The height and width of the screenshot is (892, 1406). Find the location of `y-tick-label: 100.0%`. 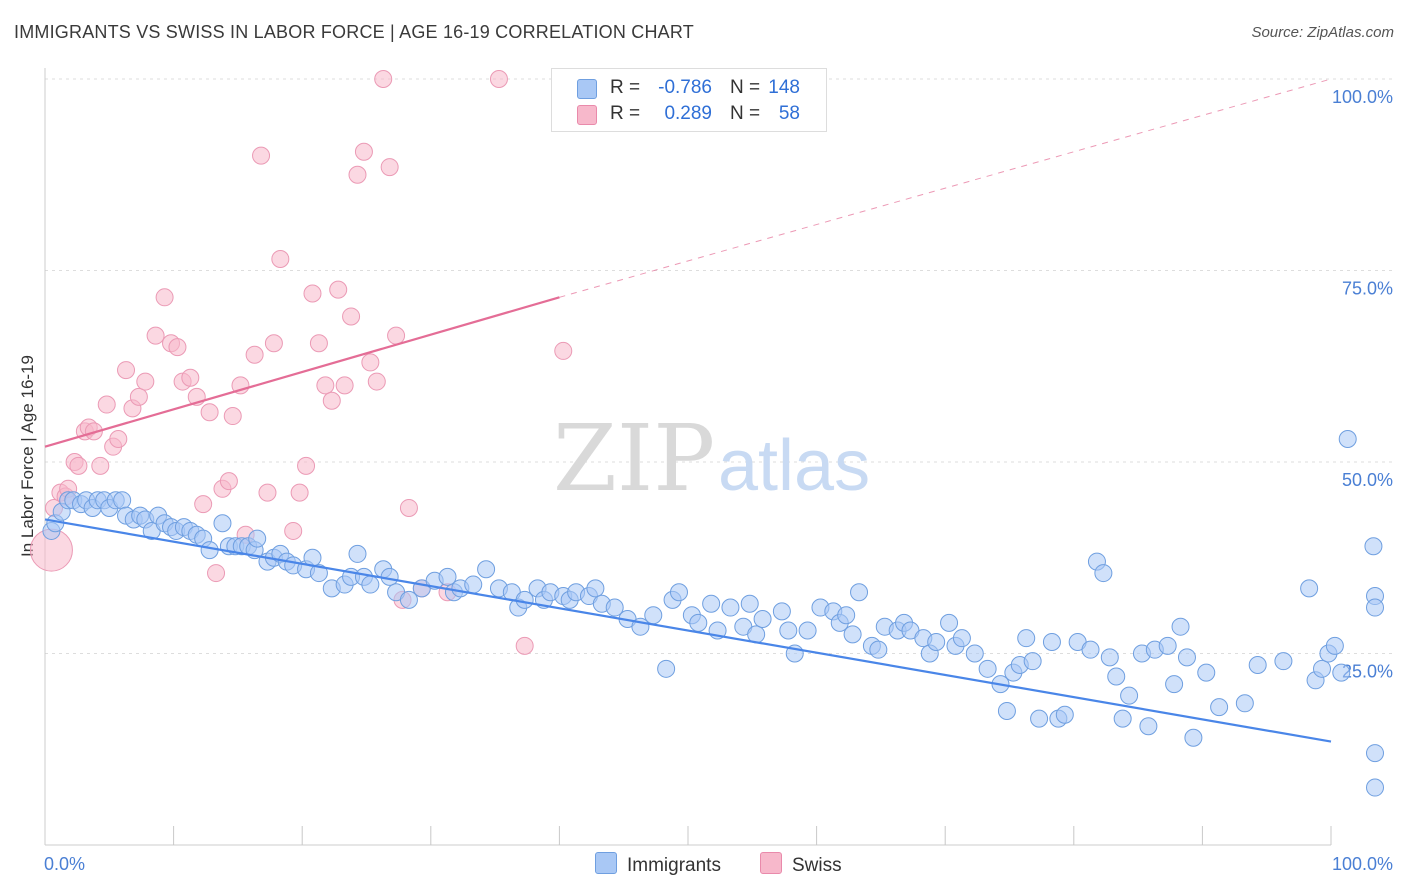

y-tick-label: 100.0% is located at coordinates (1362, 97).